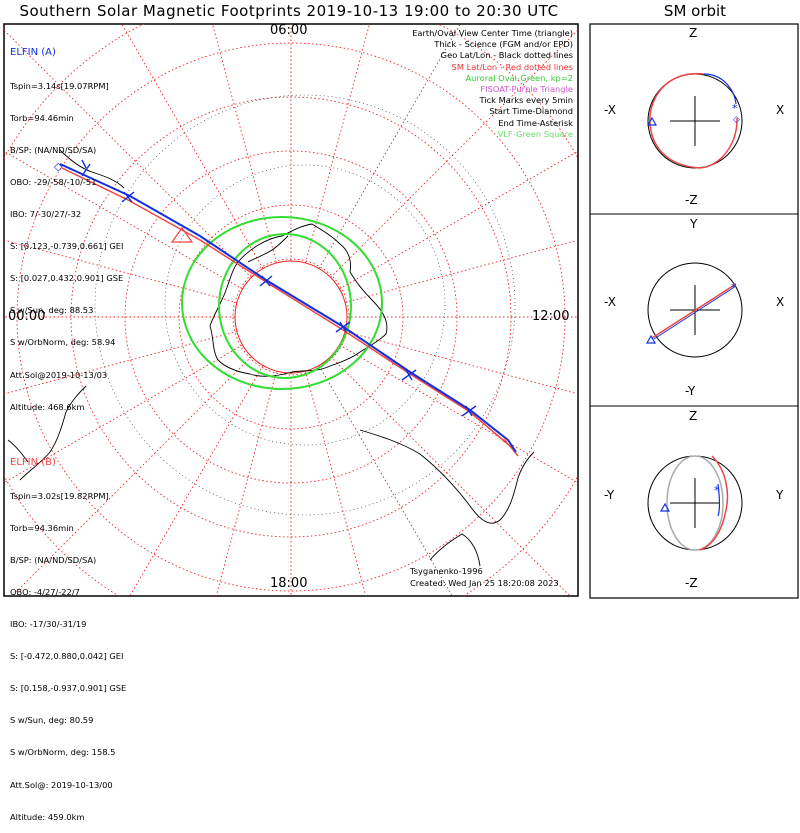 The width and height of the screenshot is (800, 833). I want to click on elfin-a-line: S: [0.123,-0.739,0.661] GEI, so click(67, 246).